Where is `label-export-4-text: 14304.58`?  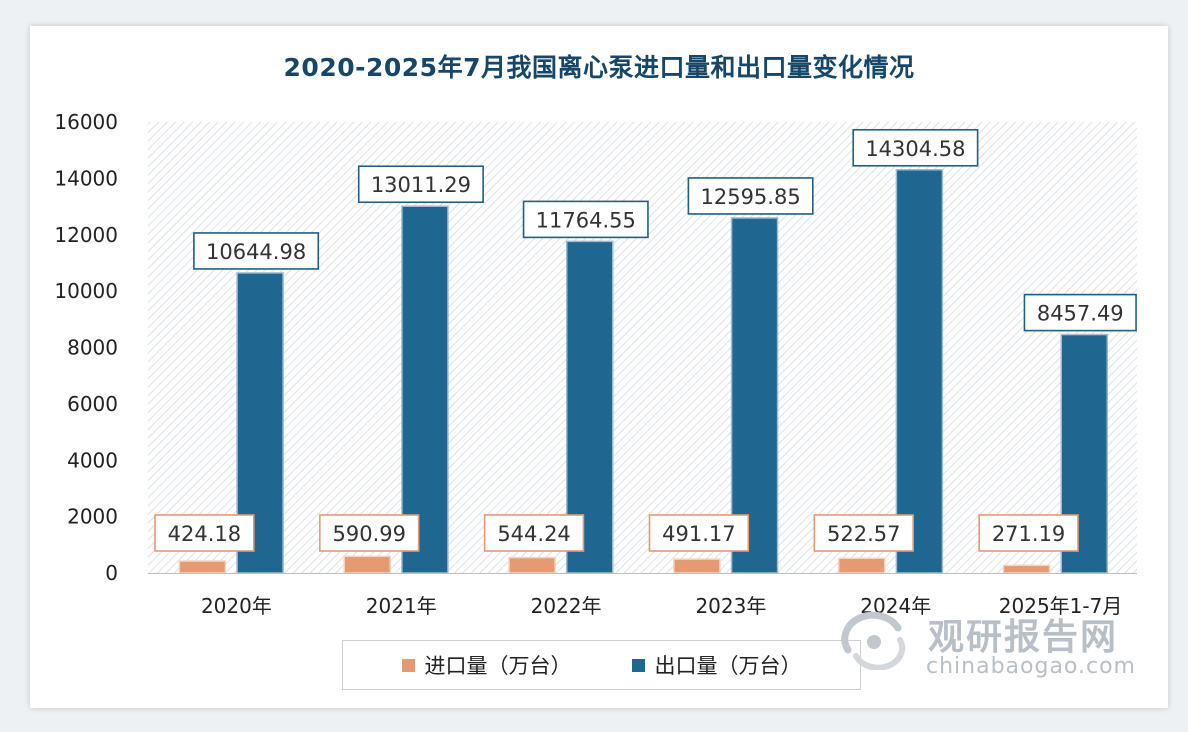
label-export-4-text: 14304.58 is located at coordinates (915, 149).